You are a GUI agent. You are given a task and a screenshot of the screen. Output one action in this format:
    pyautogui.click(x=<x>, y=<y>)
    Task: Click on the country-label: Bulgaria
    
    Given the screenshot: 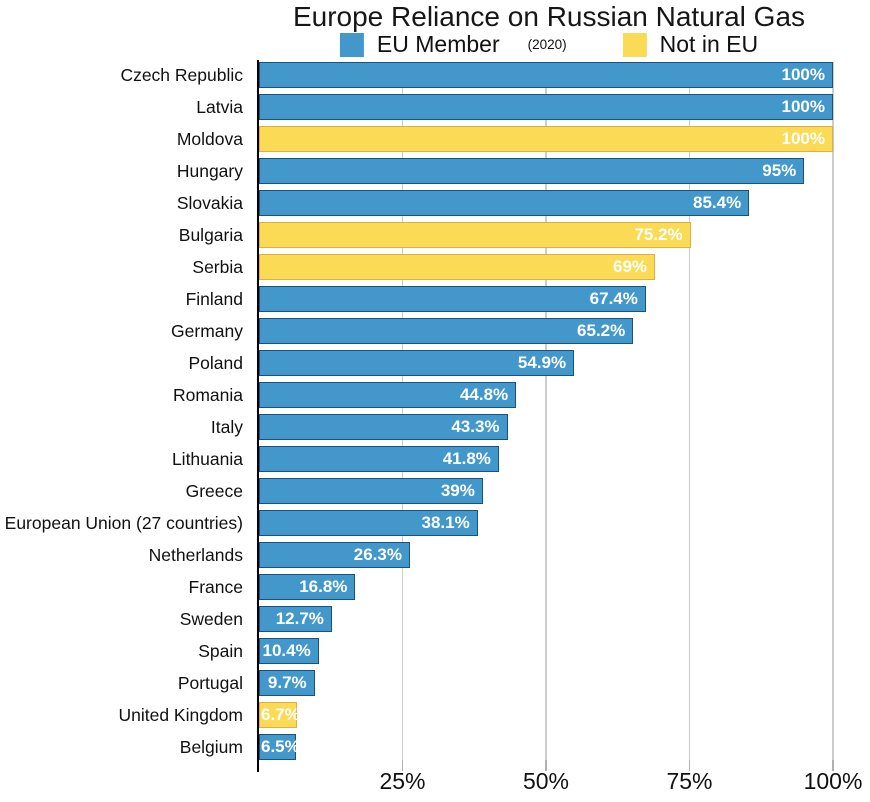 What is the action you would take?
    pyautogui.click(x=210, y=235)
    